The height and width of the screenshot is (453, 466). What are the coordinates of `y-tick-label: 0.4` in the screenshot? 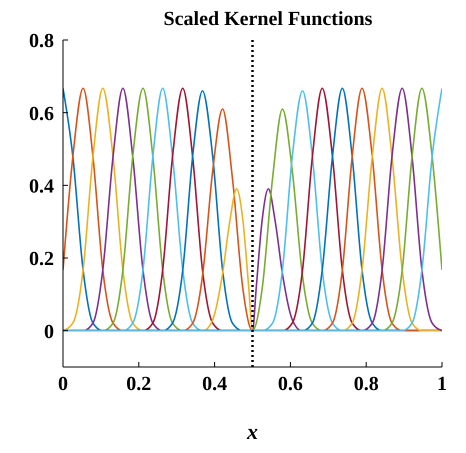 It's located at (41, 186).